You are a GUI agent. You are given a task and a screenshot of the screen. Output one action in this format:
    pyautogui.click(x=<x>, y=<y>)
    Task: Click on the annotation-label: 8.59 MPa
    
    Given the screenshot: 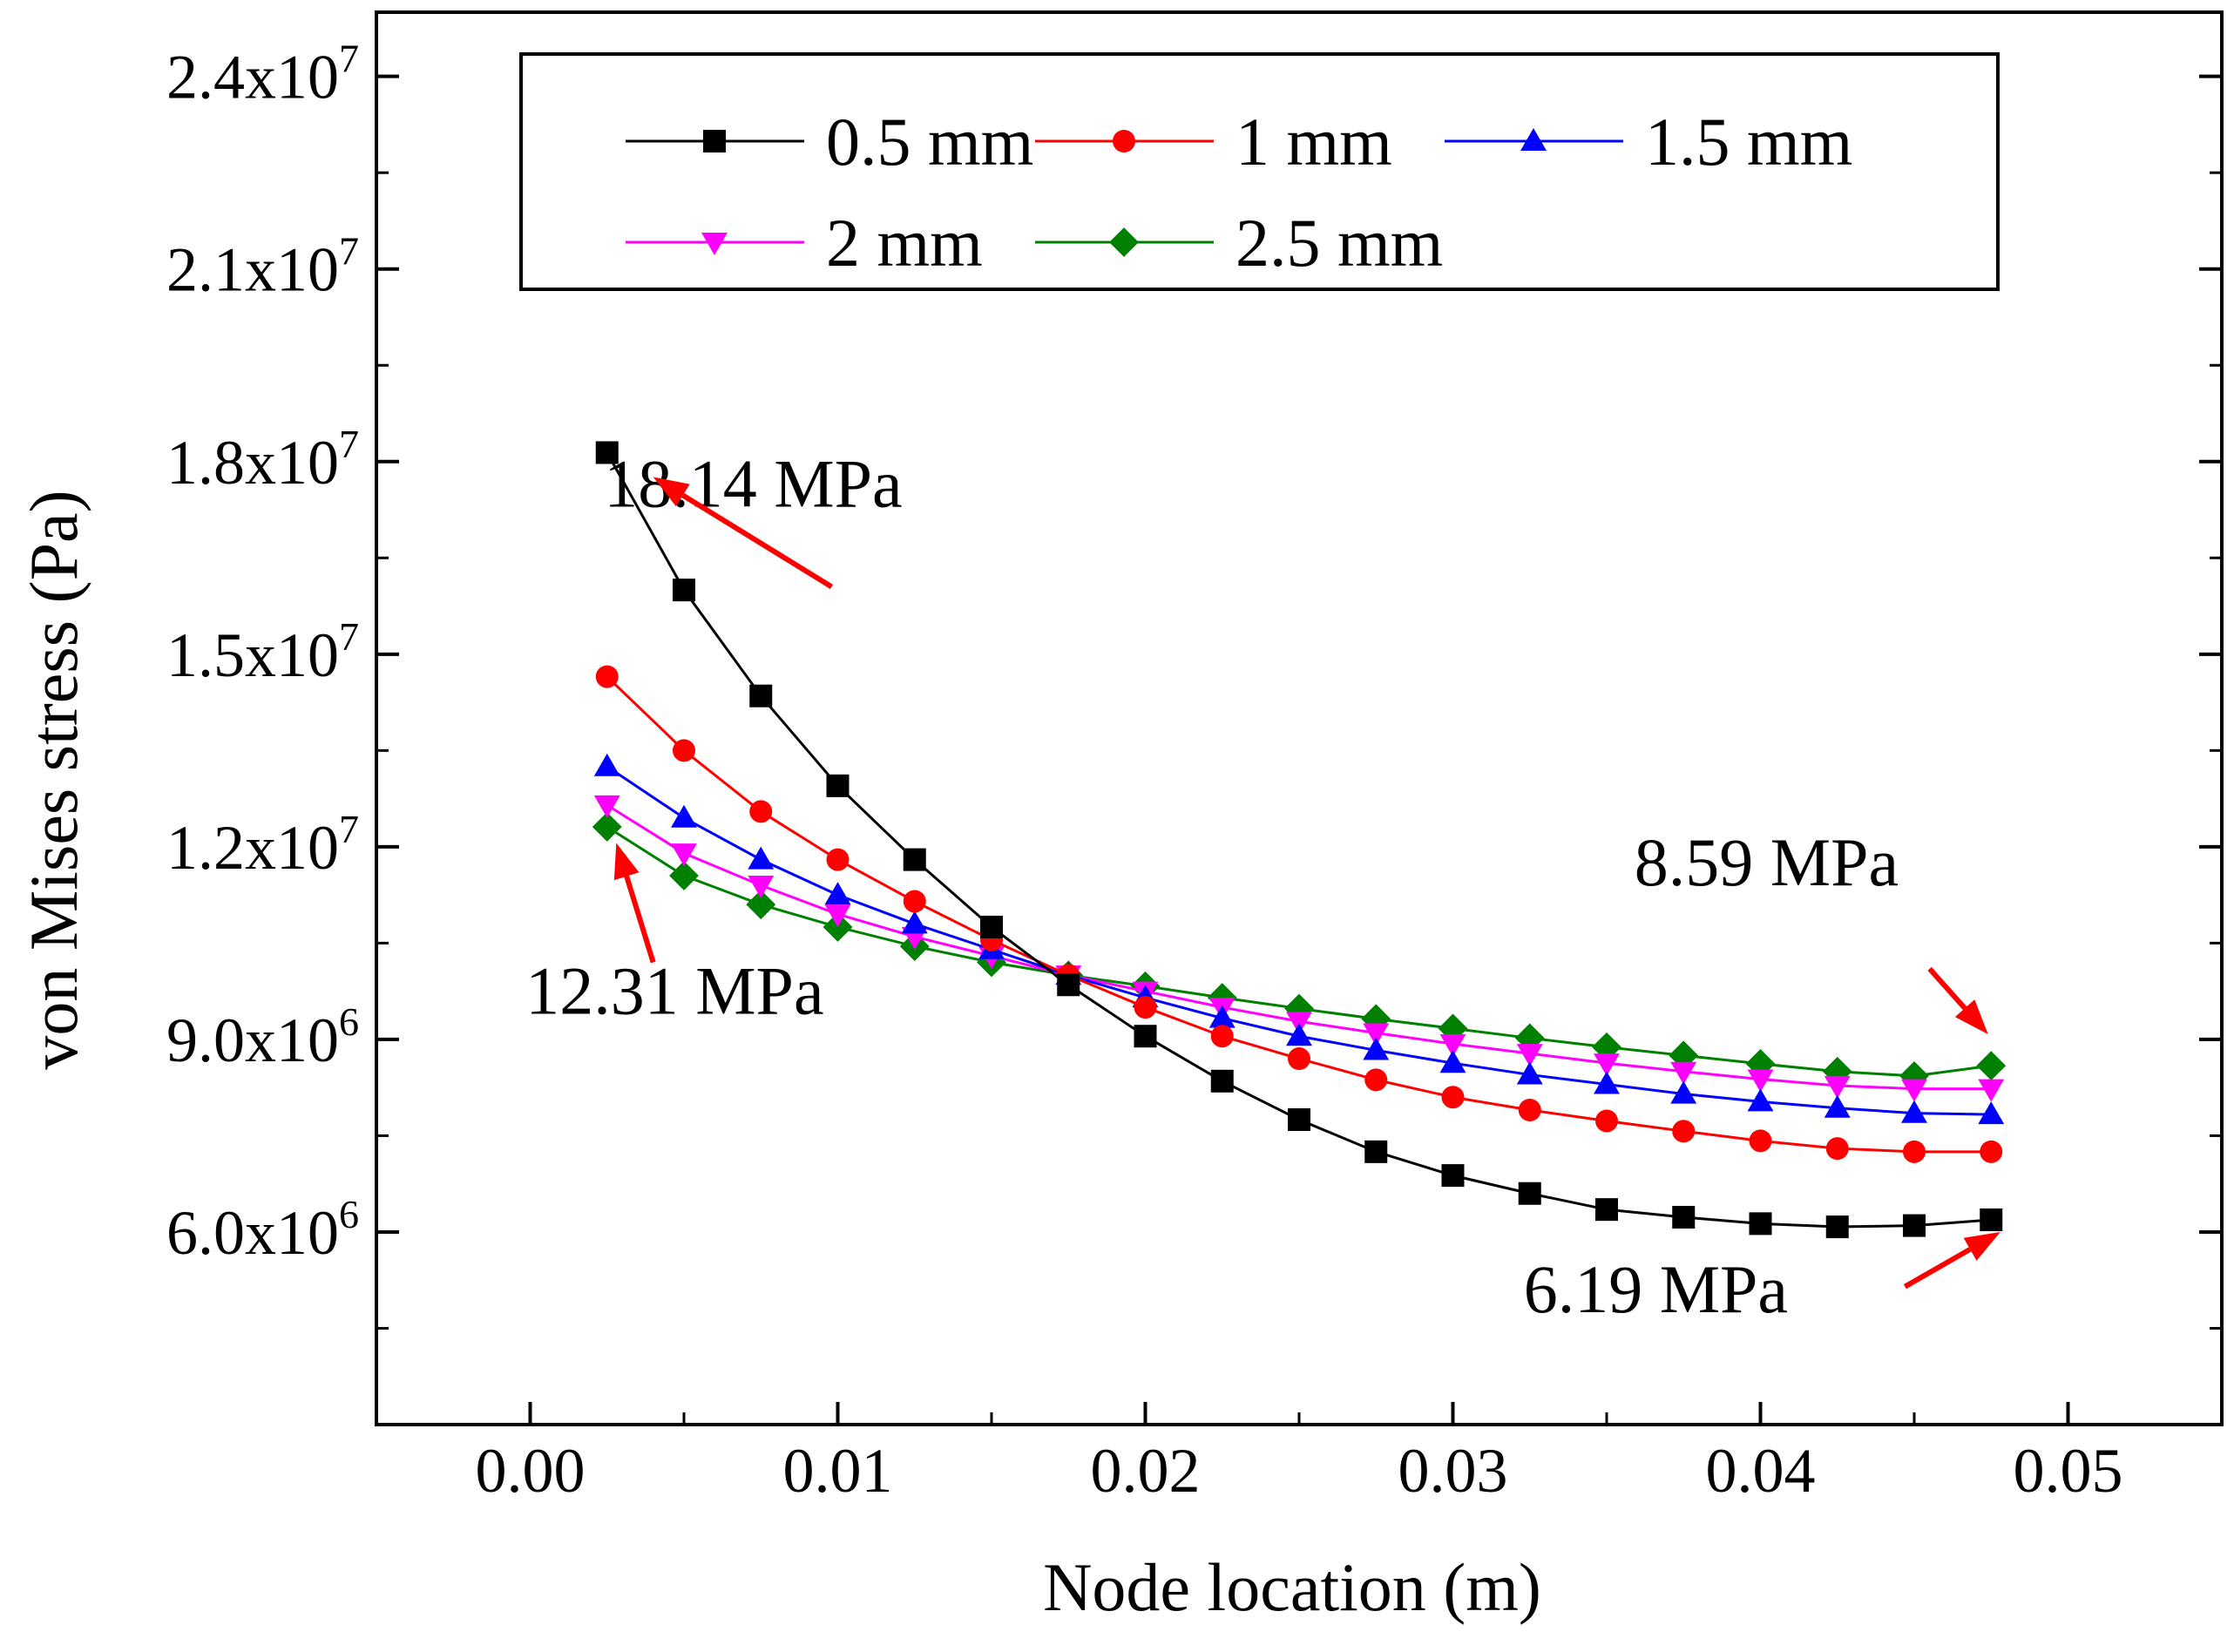 What is the action you would take?
    pyautogui.click(x=1767, y=862)
    